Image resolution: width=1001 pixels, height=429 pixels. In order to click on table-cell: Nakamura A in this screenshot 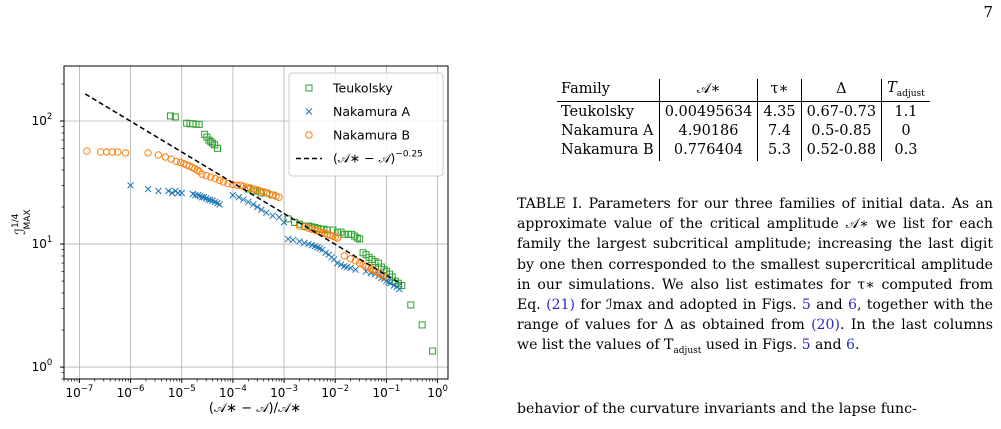, I will do `click(607, 131)`.